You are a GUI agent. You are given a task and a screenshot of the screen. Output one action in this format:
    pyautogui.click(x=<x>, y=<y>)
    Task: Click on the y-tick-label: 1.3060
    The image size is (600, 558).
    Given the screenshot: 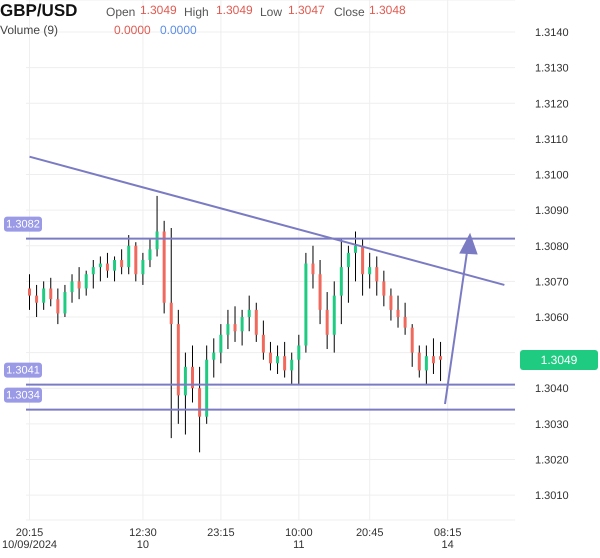 What is the action you would take?
    pyautogui.click(x=552, y=318)
    